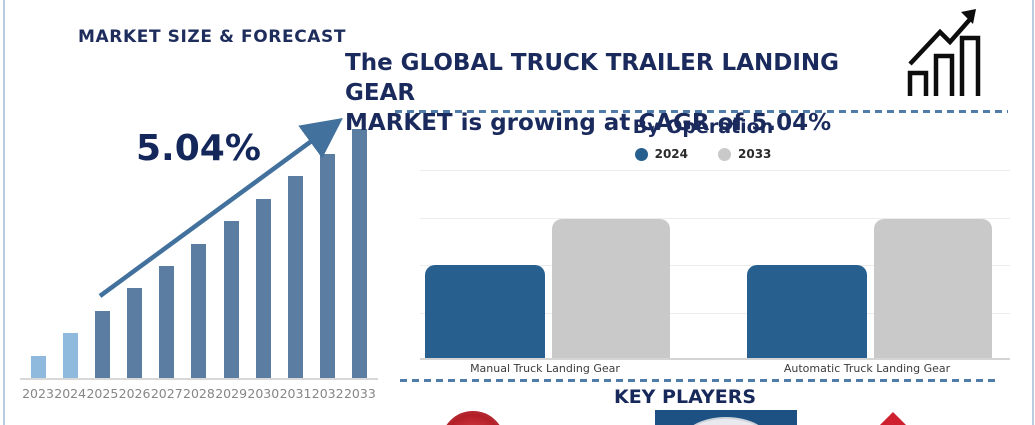 The width and height of the screenshot is (1035, 425). I want to click on top-dashed-separator, so click(701, 111).